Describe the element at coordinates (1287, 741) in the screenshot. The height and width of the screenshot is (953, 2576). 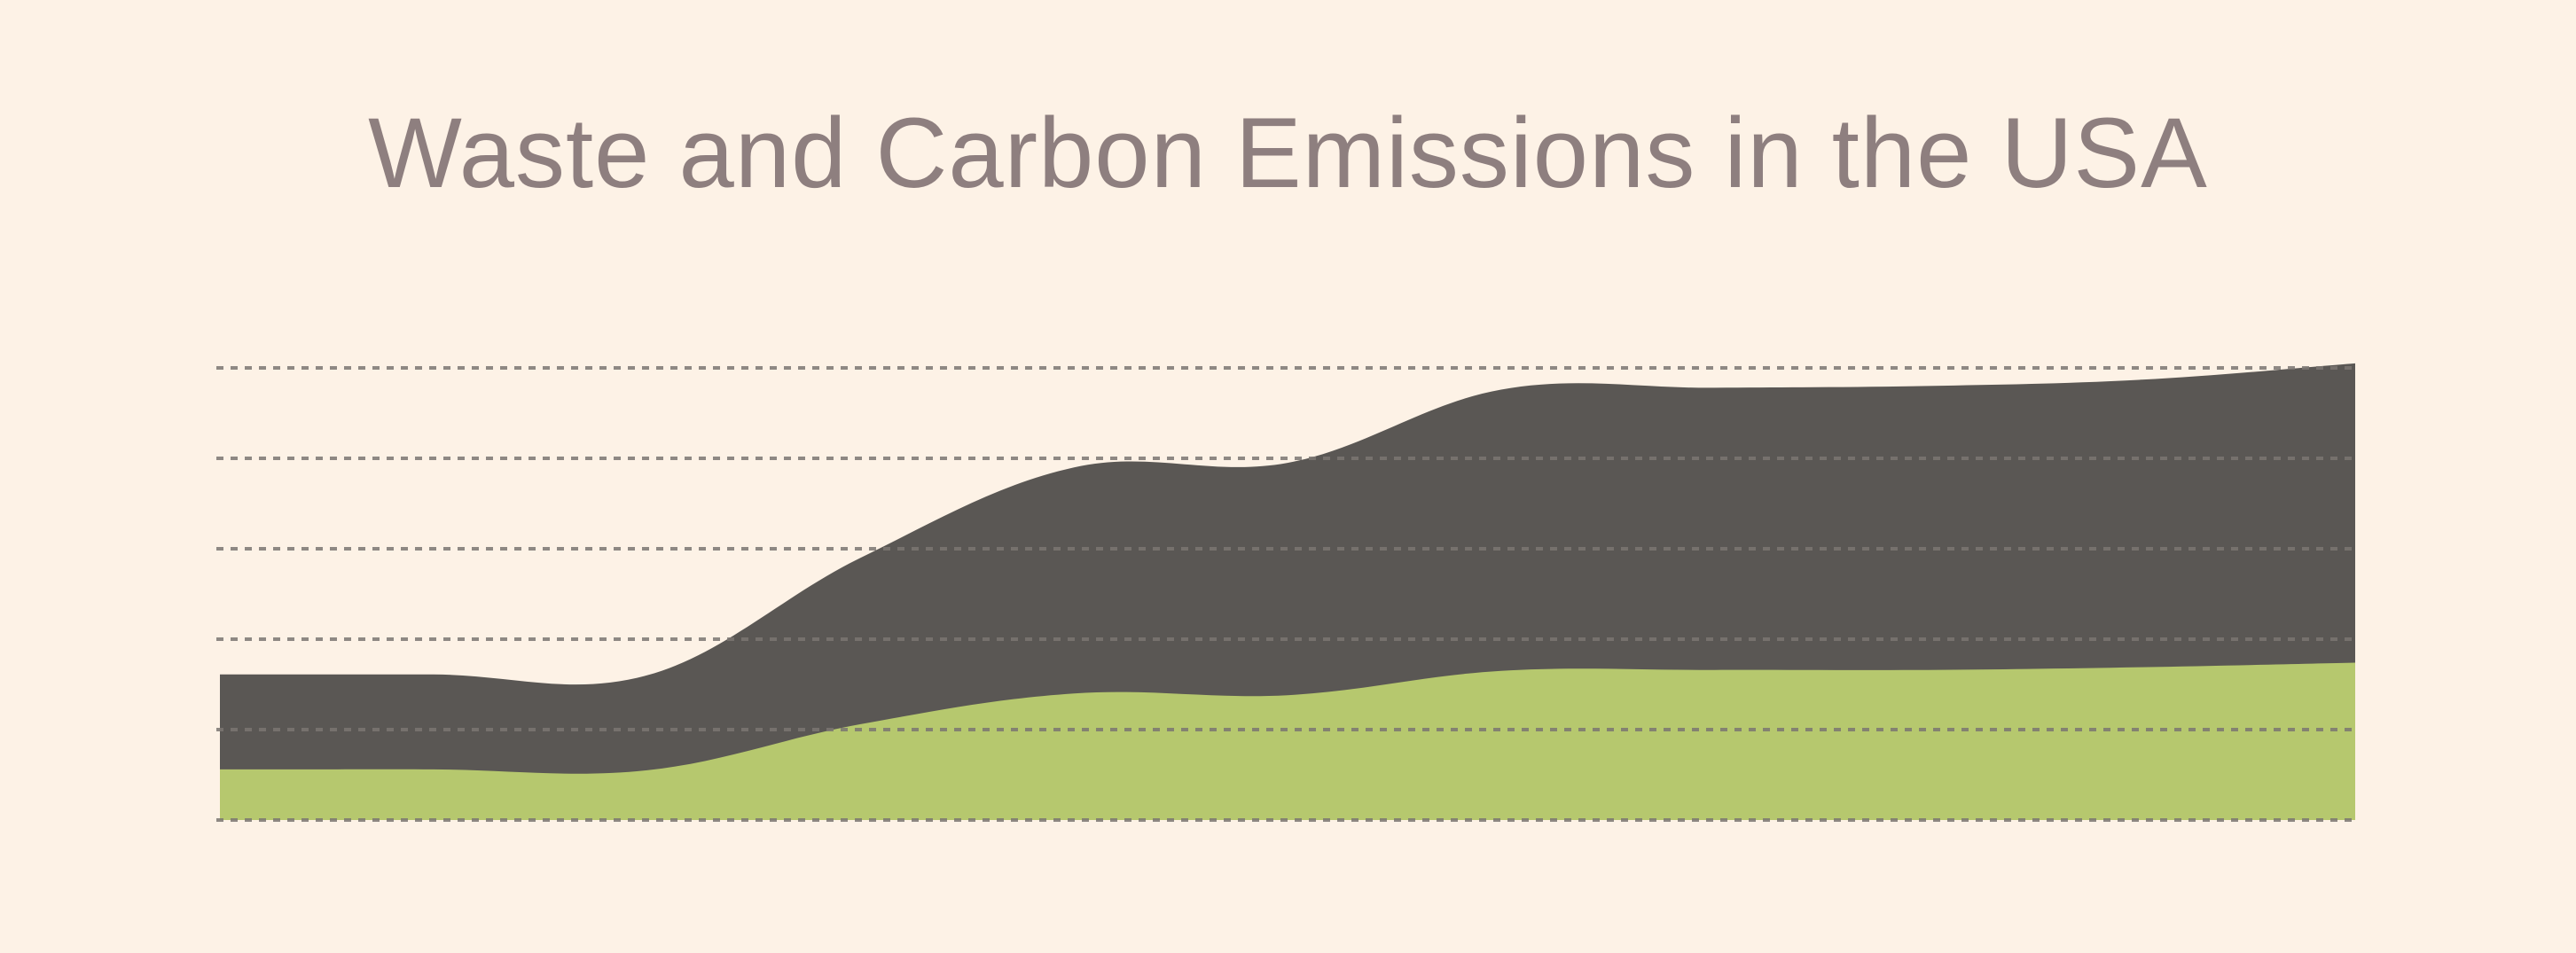
I see `waste-area` at that location.